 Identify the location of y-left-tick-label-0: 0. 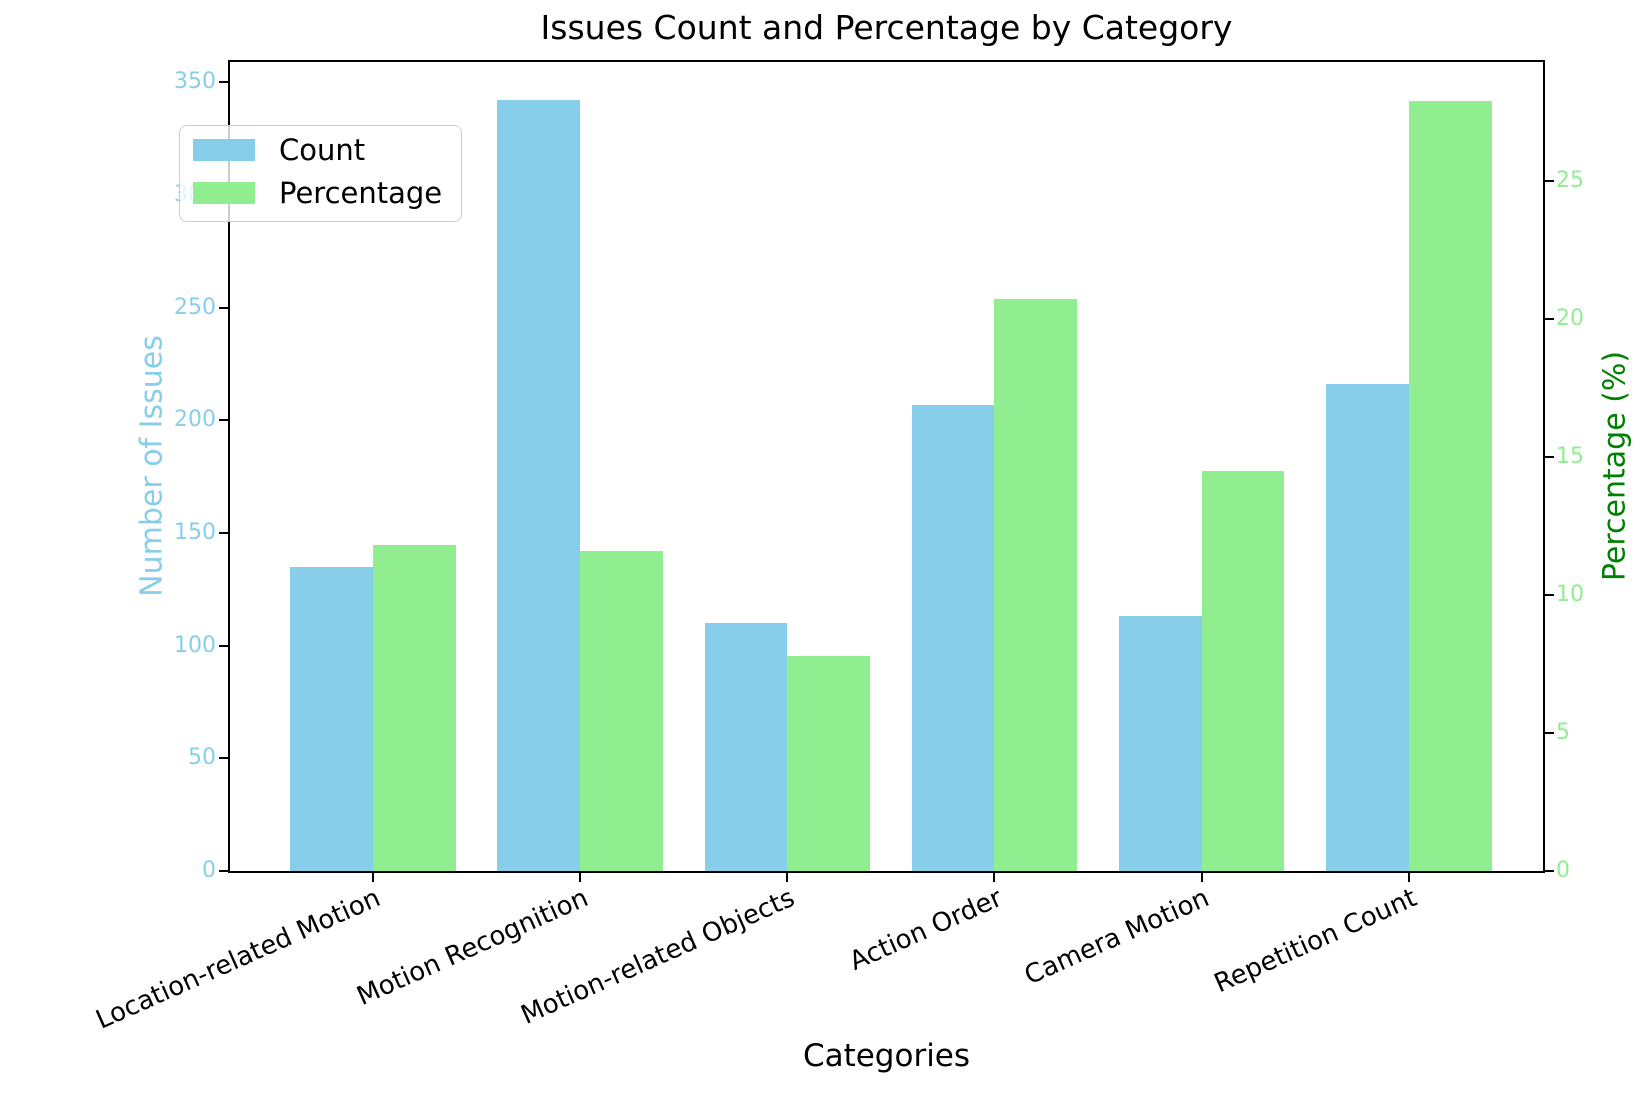
(209, 870).